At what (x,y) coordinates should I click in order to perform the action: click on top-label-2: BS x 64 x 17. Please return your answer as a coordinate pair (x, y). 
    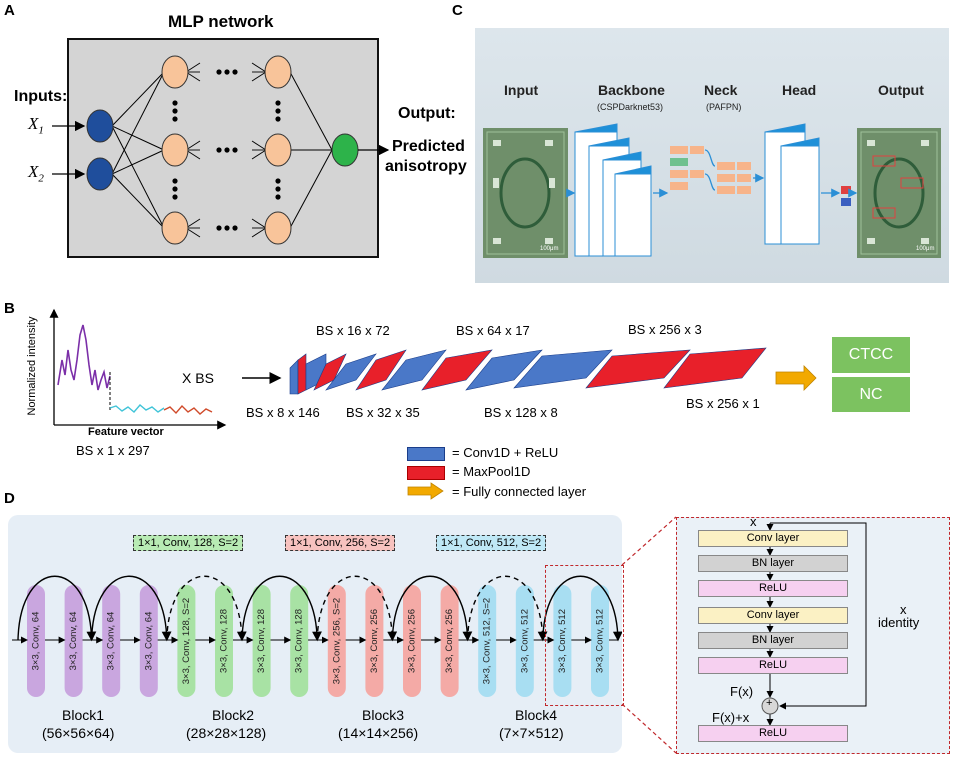
    Looking at the image, I should click on (493, 330).